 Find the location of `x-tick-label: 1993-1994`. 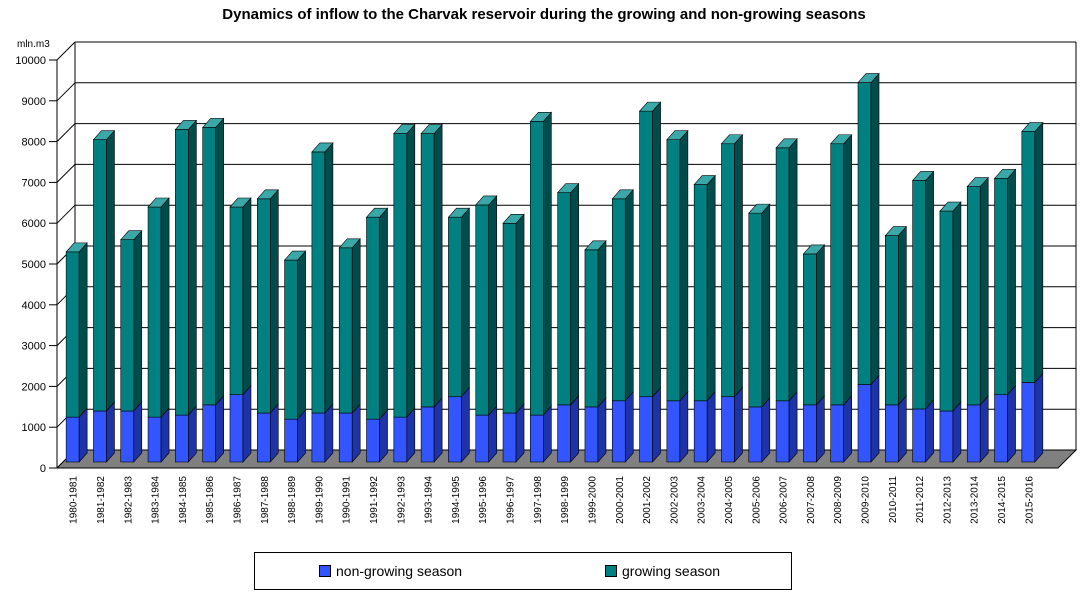

x-tick-label: 1993-1994 is located at coordinates (429, 500).